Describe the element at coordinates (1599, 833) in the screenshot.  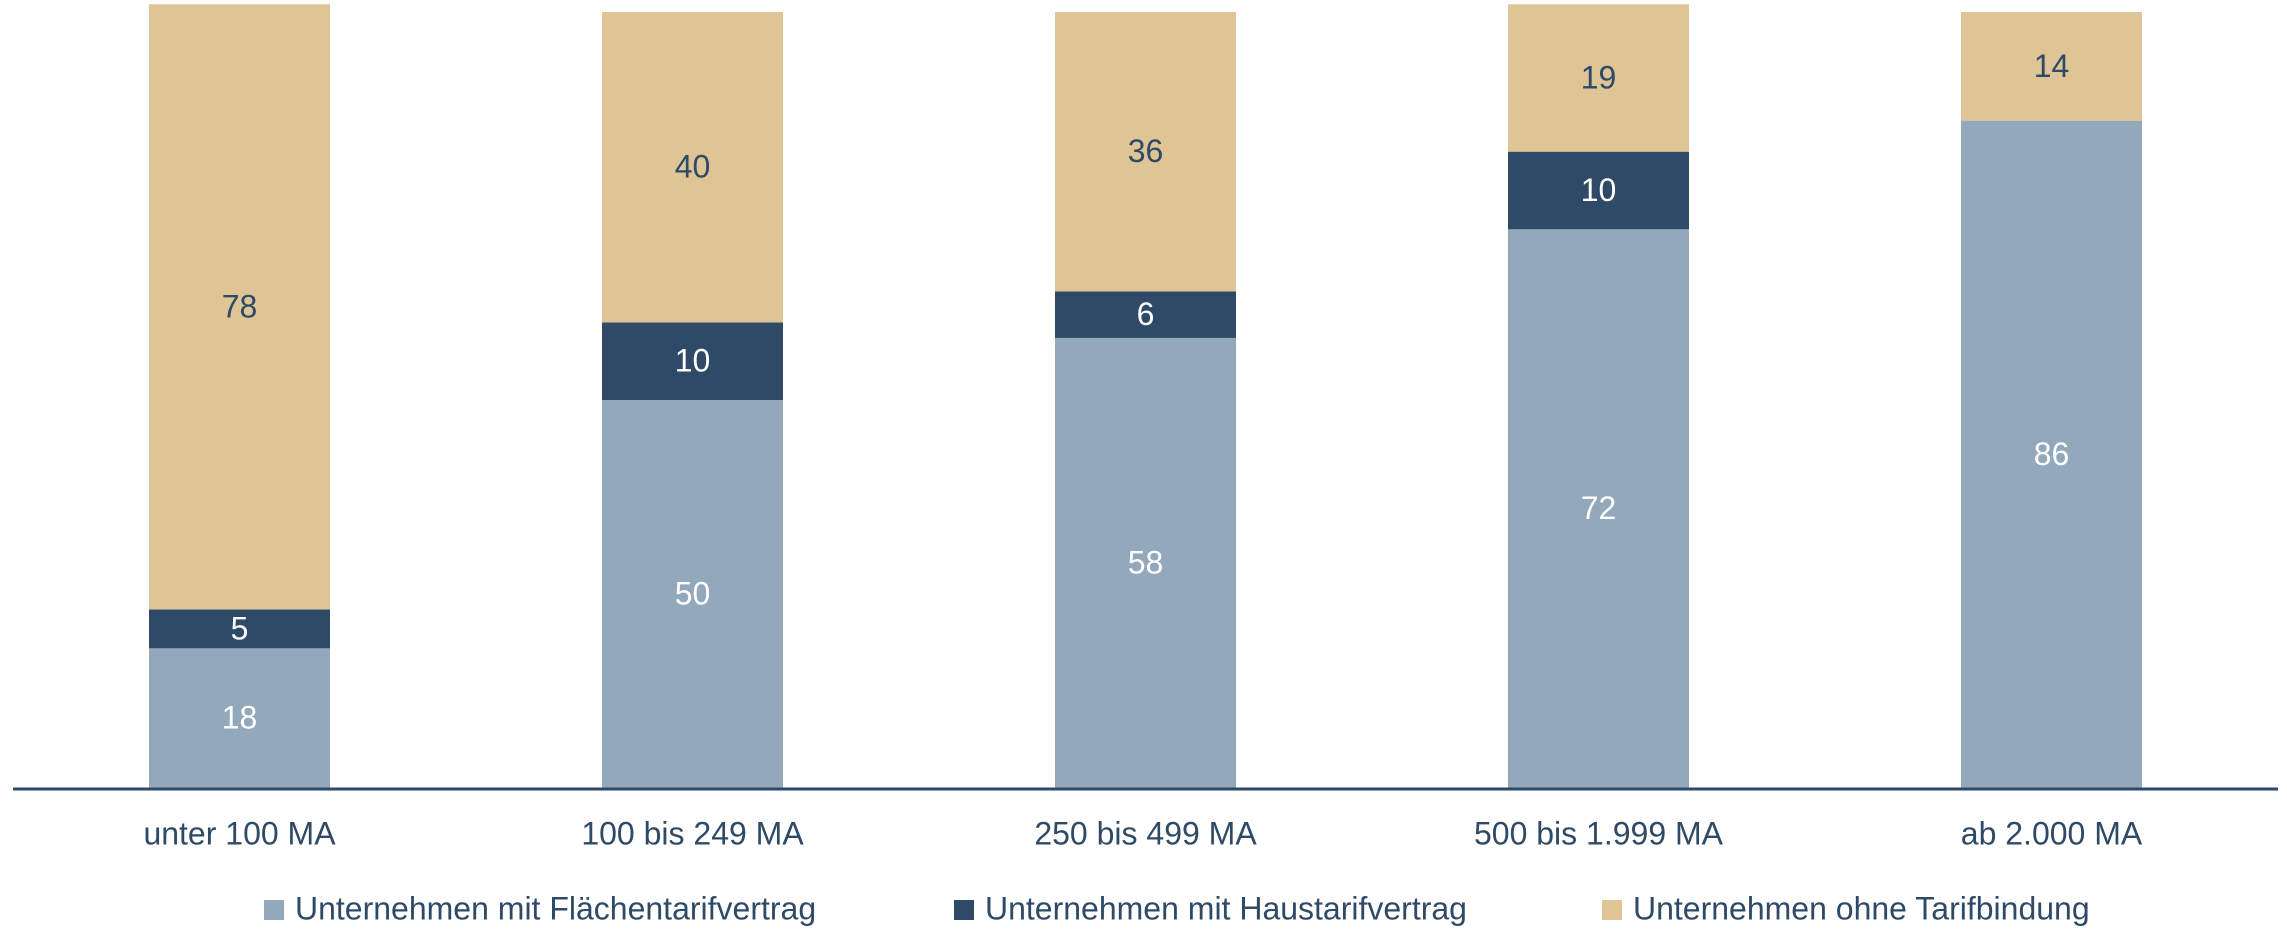
I see `x-tick-label: 500 bis 1.999 MA` at that location.